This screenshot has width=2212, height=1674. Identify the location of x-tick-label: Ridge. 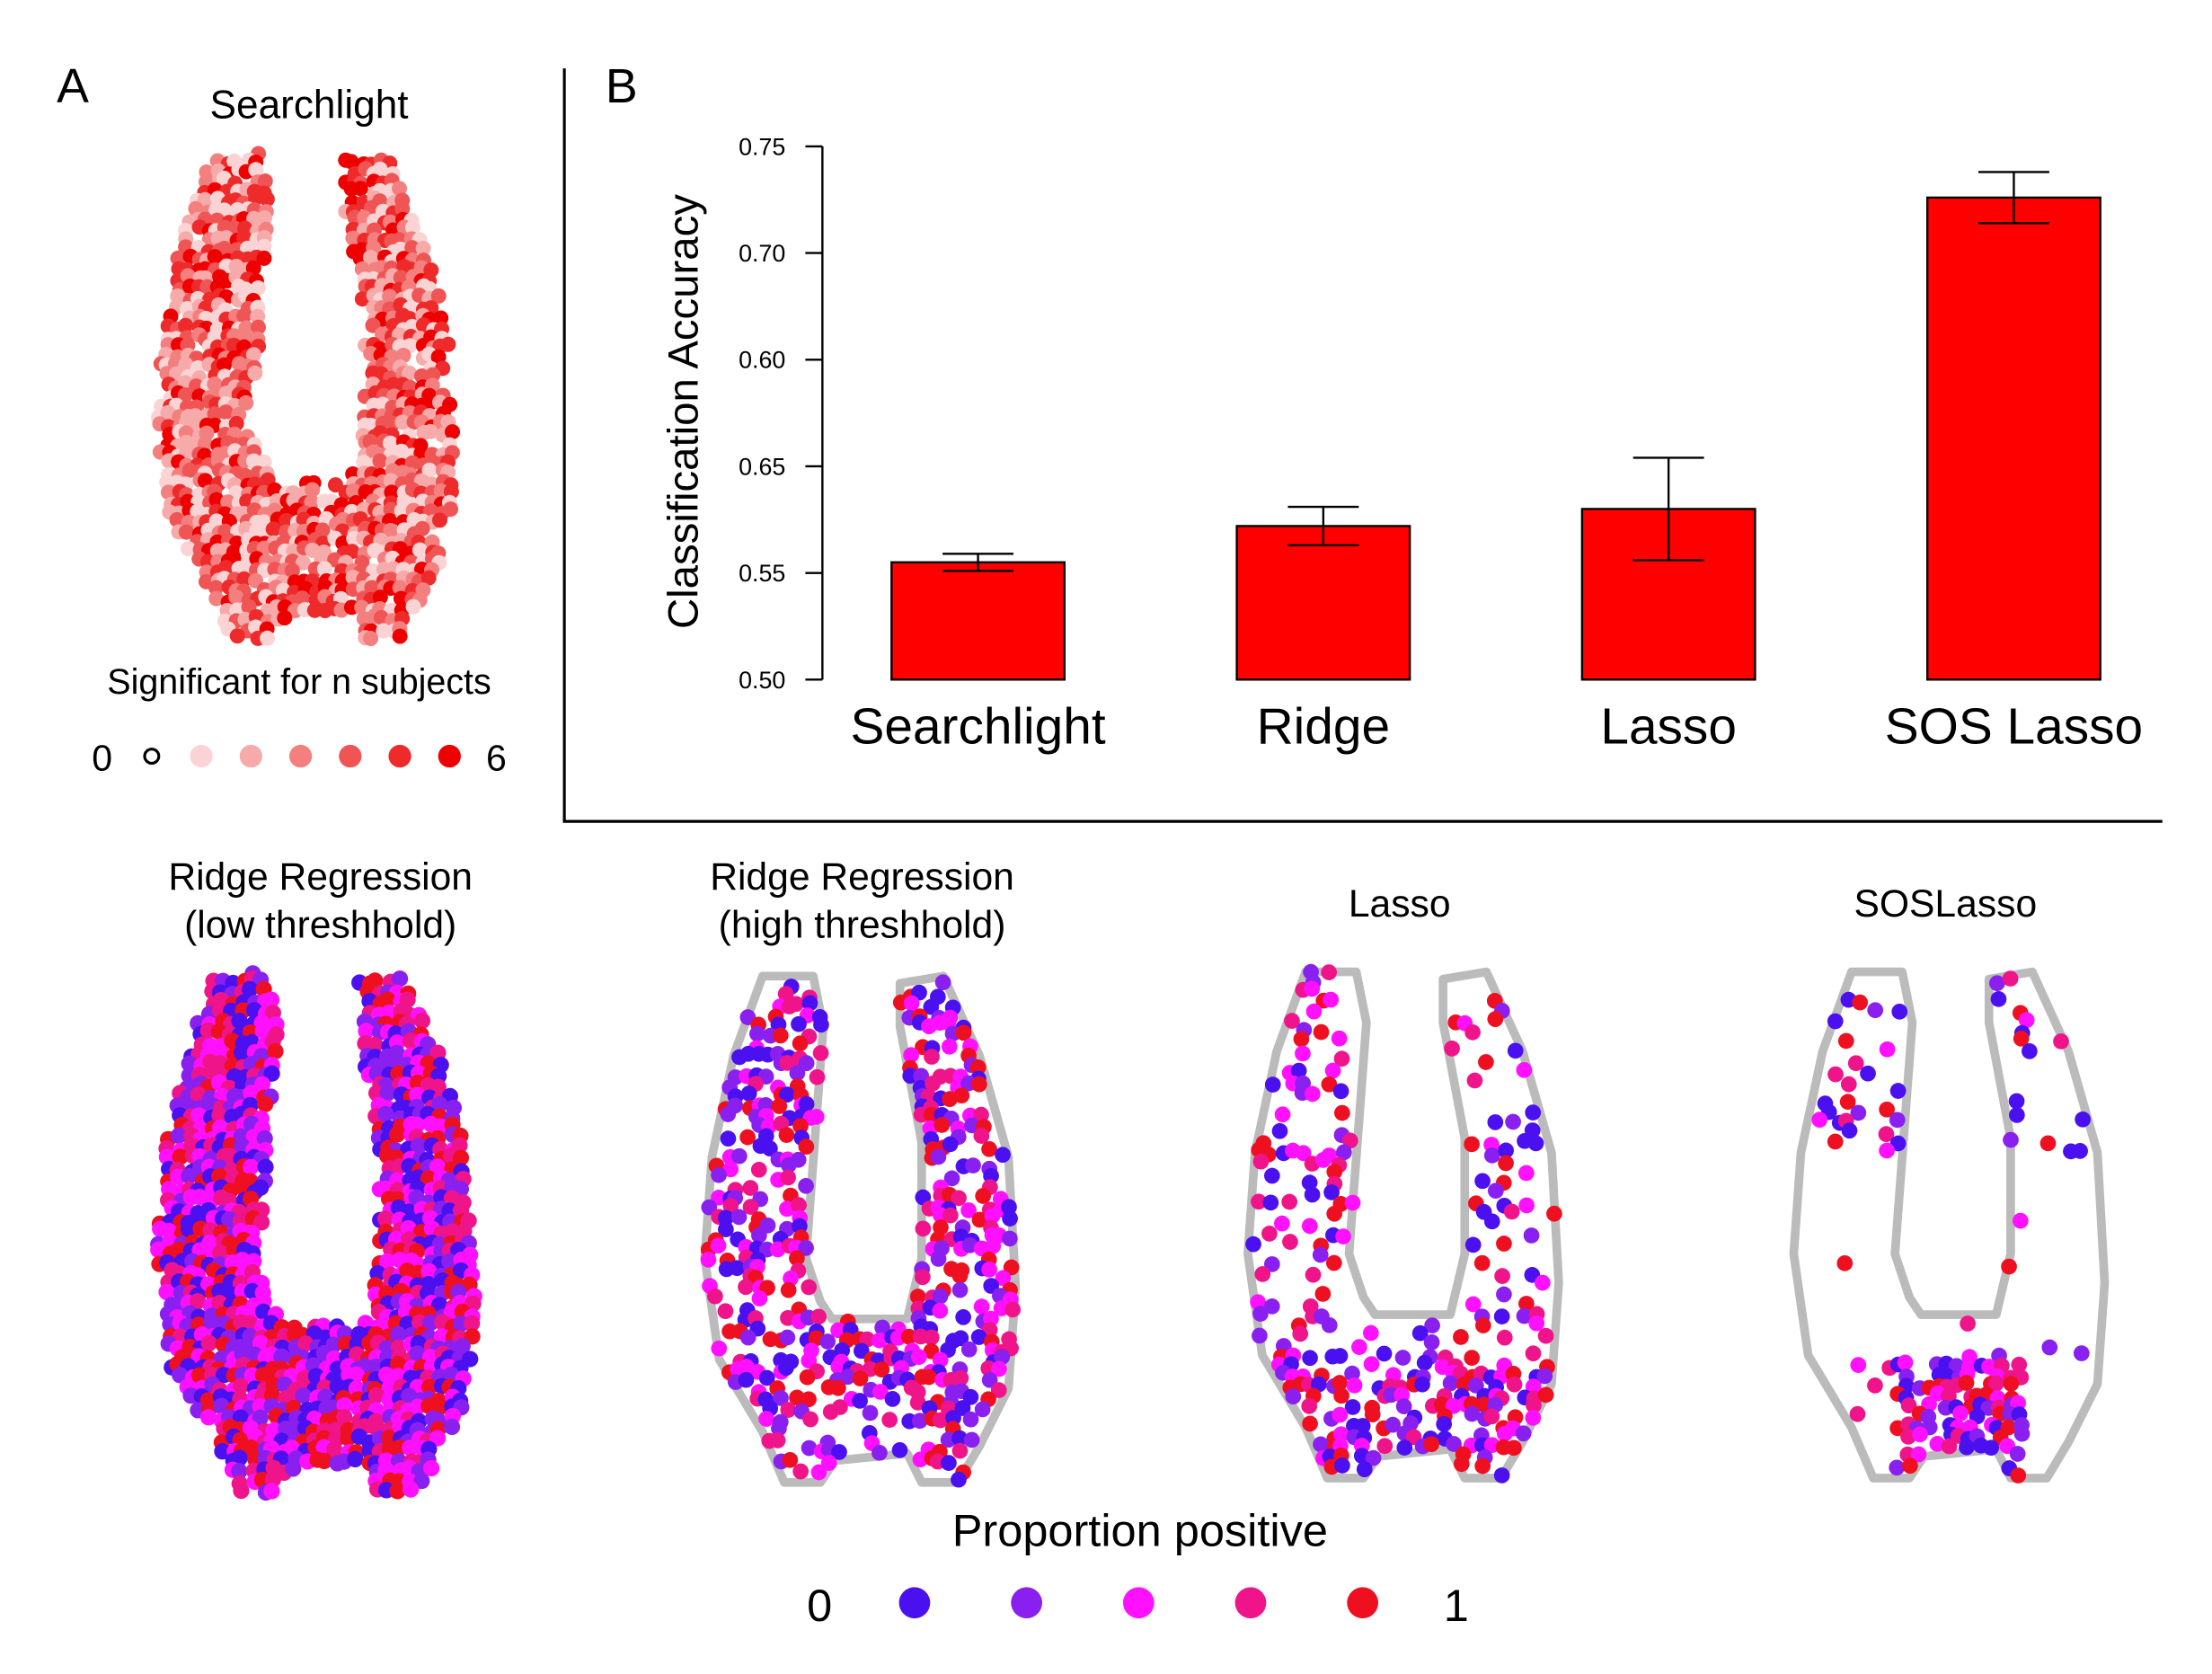
(1323, 726).